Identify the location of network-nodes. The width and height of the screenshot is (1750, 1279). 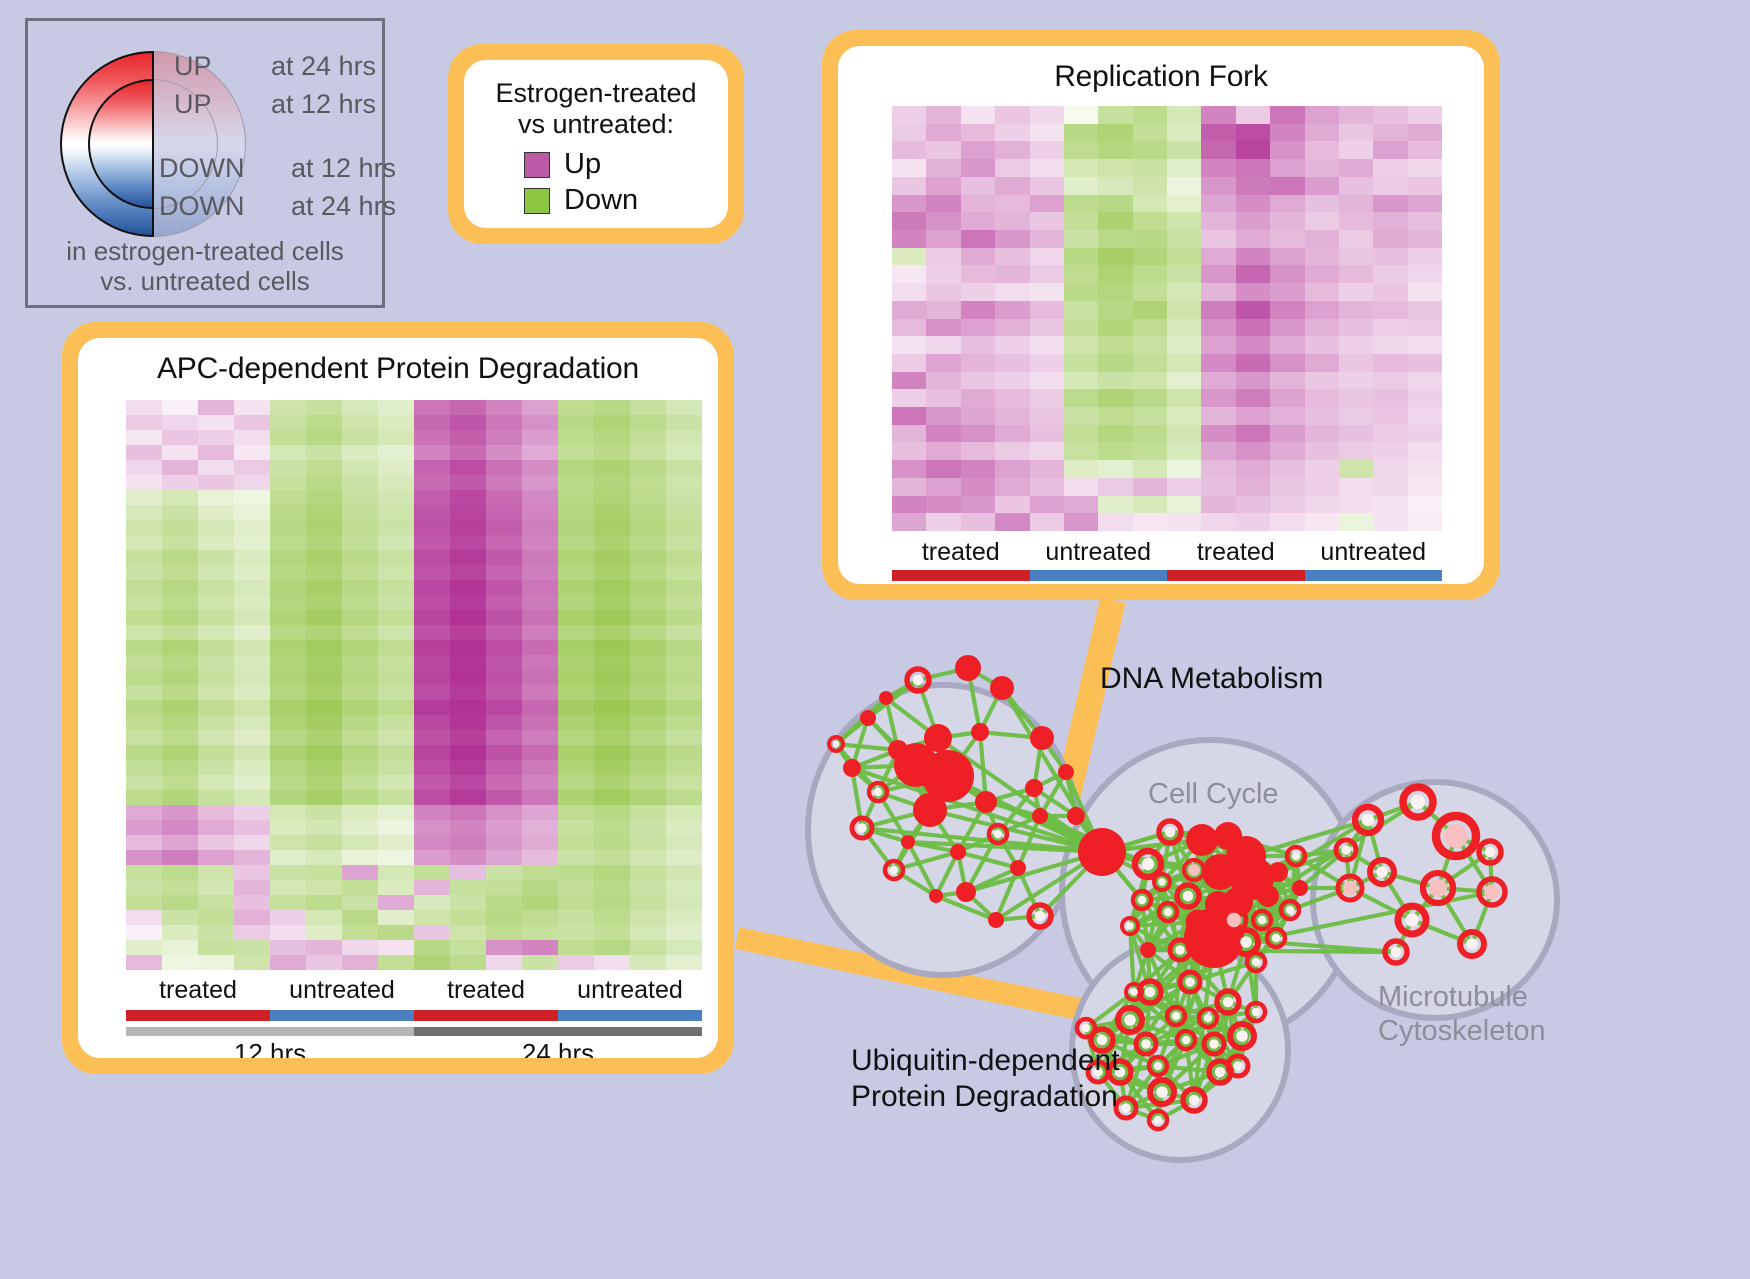
(1167, 893).